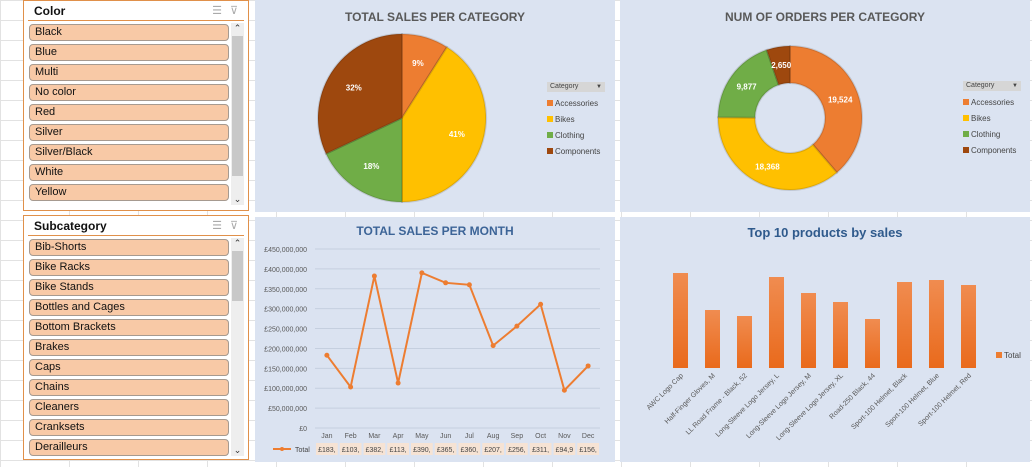 The width and height of the screenshot is (1032, 467). What do you see at coordinates (70, 225) in the screenshot?
I see `slicer-title: Subcategory` at bounding box center [70, 225].